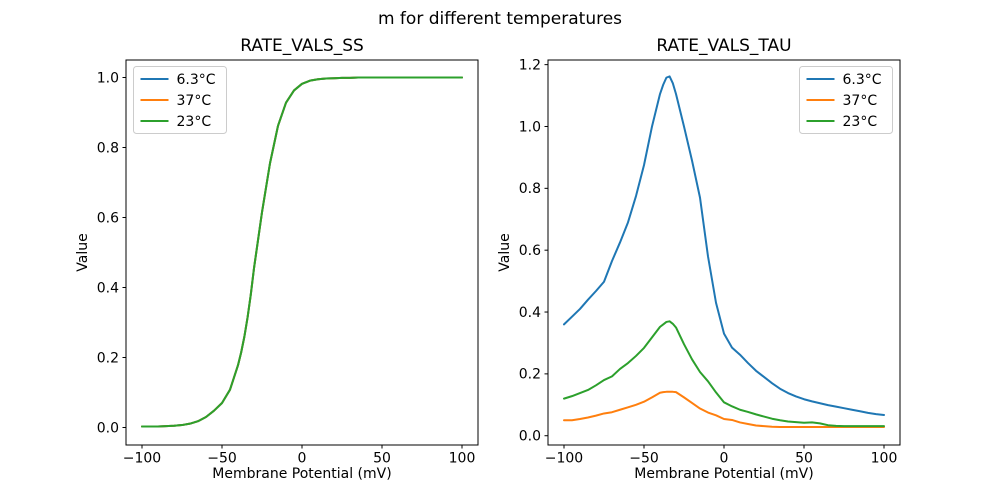 This screenshot has width=1000, height=500. What do you see at coordinates (723, 46) in the screenshot?
I see `axes-title: RATE_VALS_TAU` at bounding box center [723, 46].